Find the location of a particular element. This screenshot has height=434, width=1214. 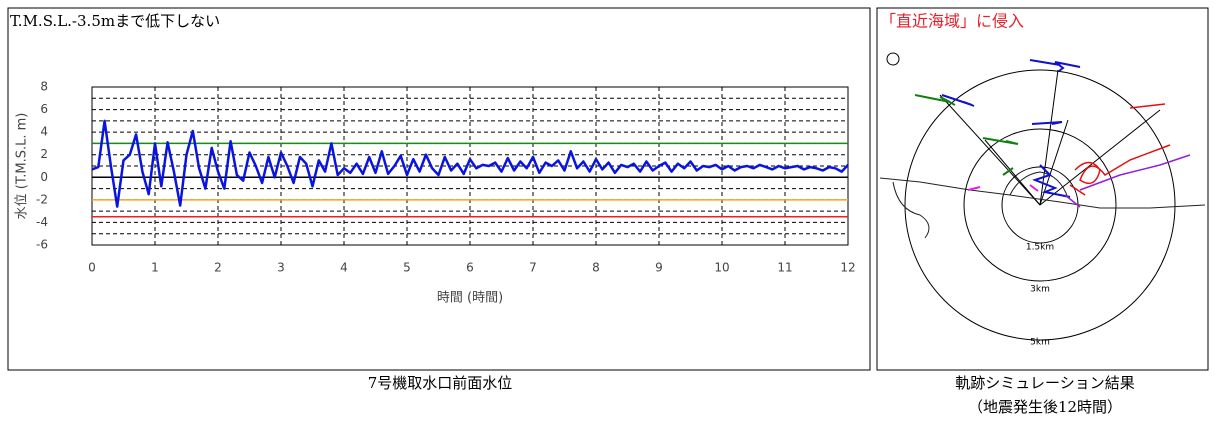

y-tick-label: 4 is located at coordinates (44, 132).